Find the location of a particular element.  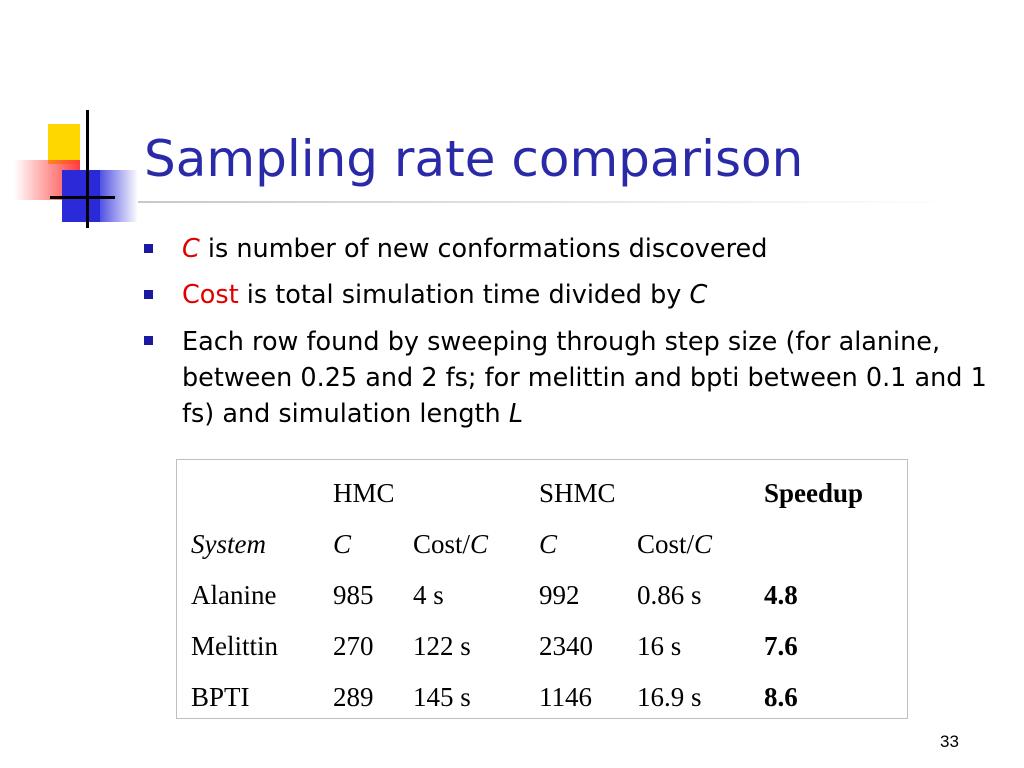

cell-system: BPTI is located at coordinates (220, 697).